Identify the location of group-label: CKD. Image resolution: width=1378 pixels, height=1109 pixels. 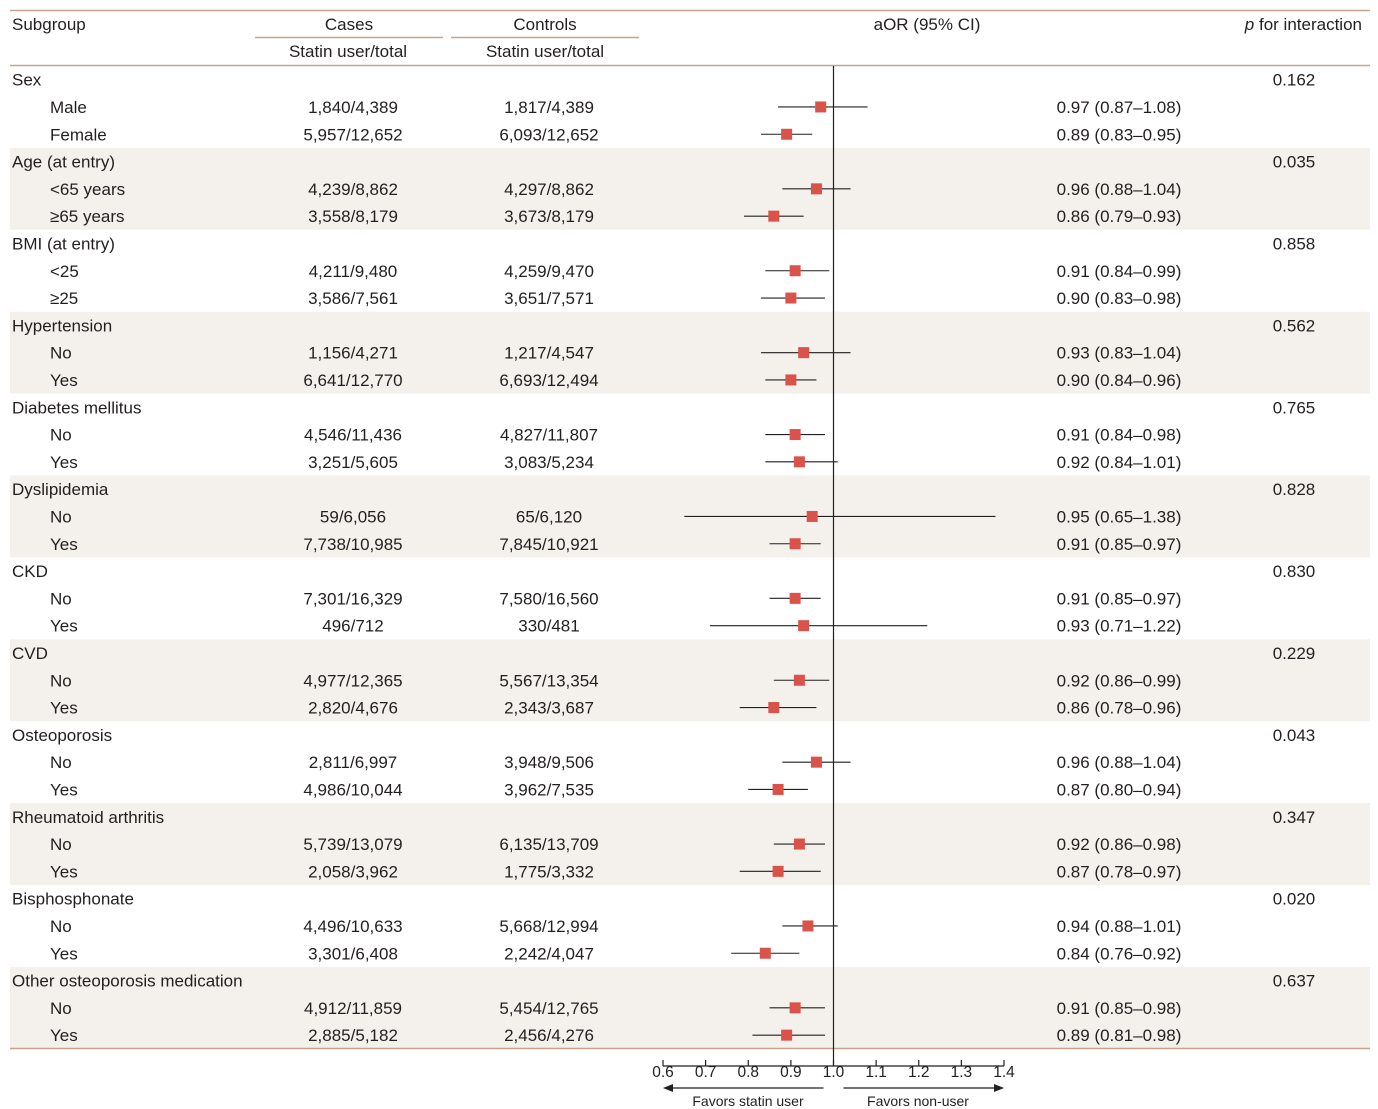
(30, 571).